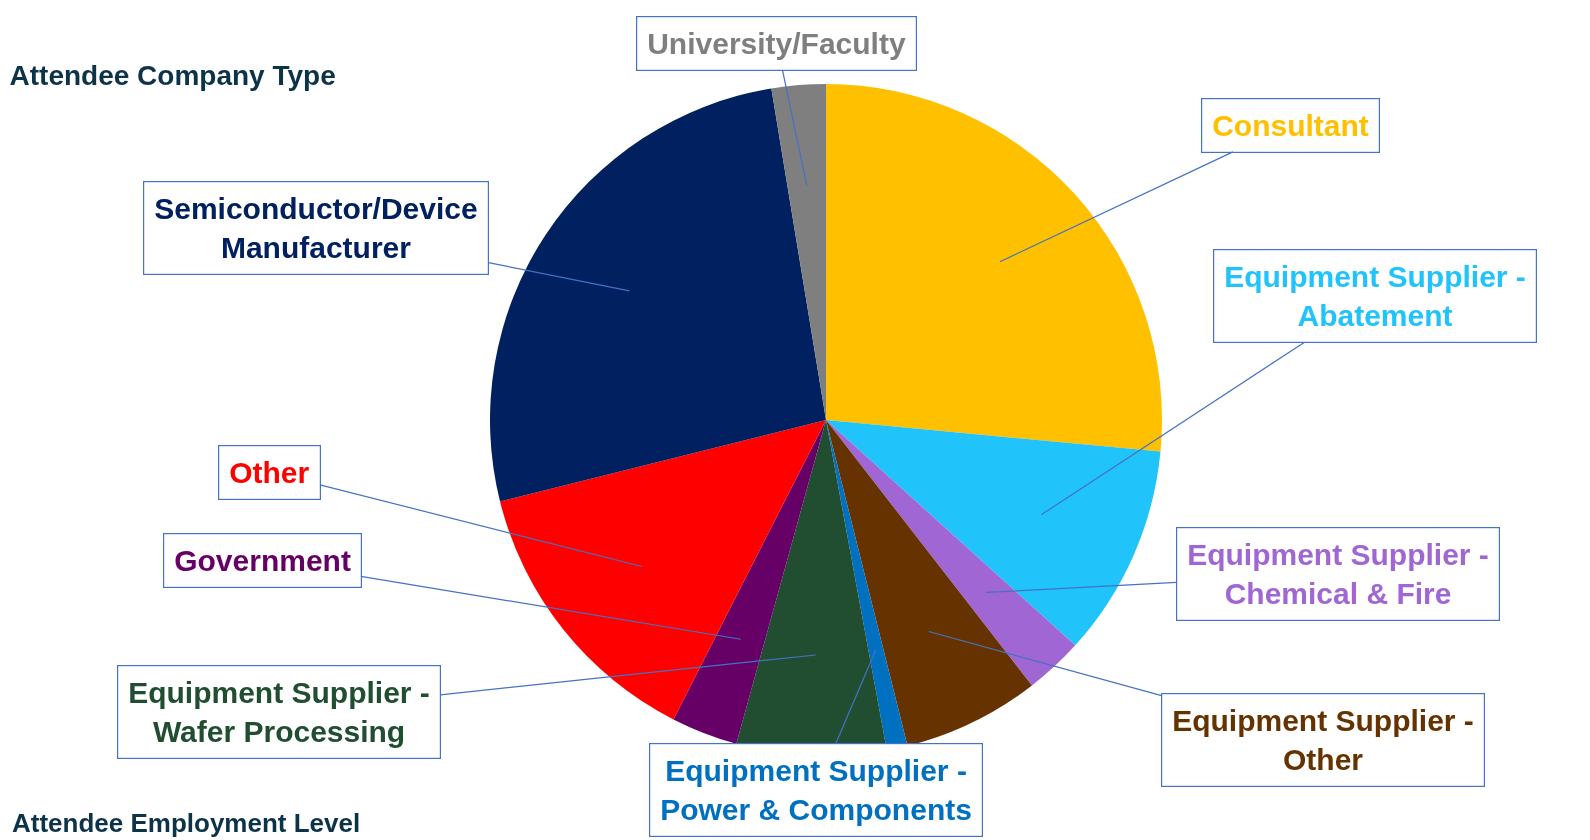 Image resolution: width=1590 pixels, height=840 pixels. Describe the element at coordinates (262, 561) in the screenshot. I see `slice-label: Government` at that location.